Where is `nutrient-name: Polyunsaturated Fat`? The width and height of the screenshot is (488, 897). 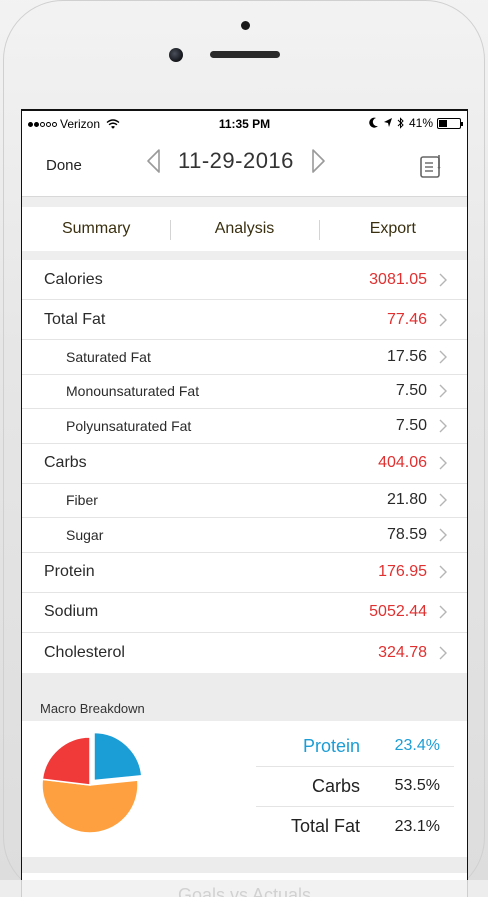
nutrient-name: Polyunsaturated Fat is located at coordinates (129, 425).